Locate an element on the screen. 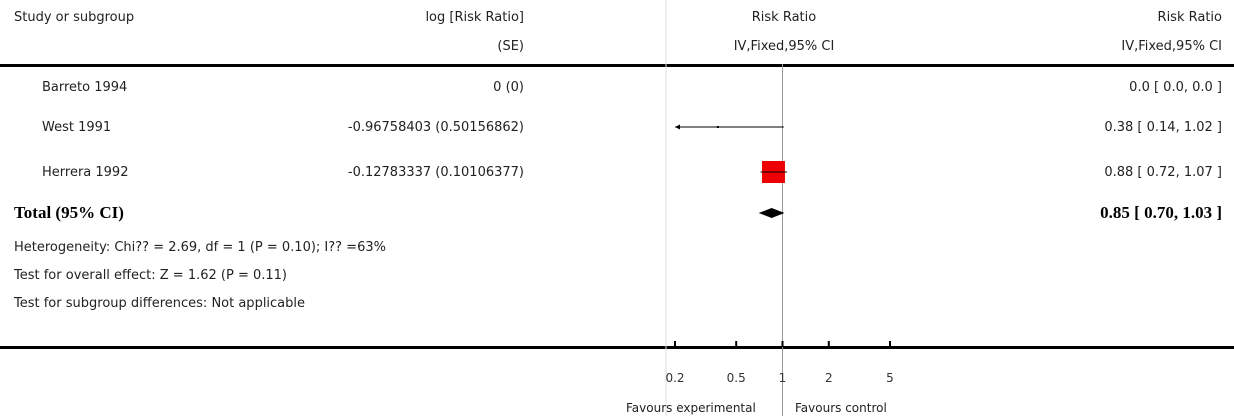 The width and height of the screenshot is (1234, 416). study-effect-west: -0.96758403 (0.50156862) is located at coordinates (435, 127).